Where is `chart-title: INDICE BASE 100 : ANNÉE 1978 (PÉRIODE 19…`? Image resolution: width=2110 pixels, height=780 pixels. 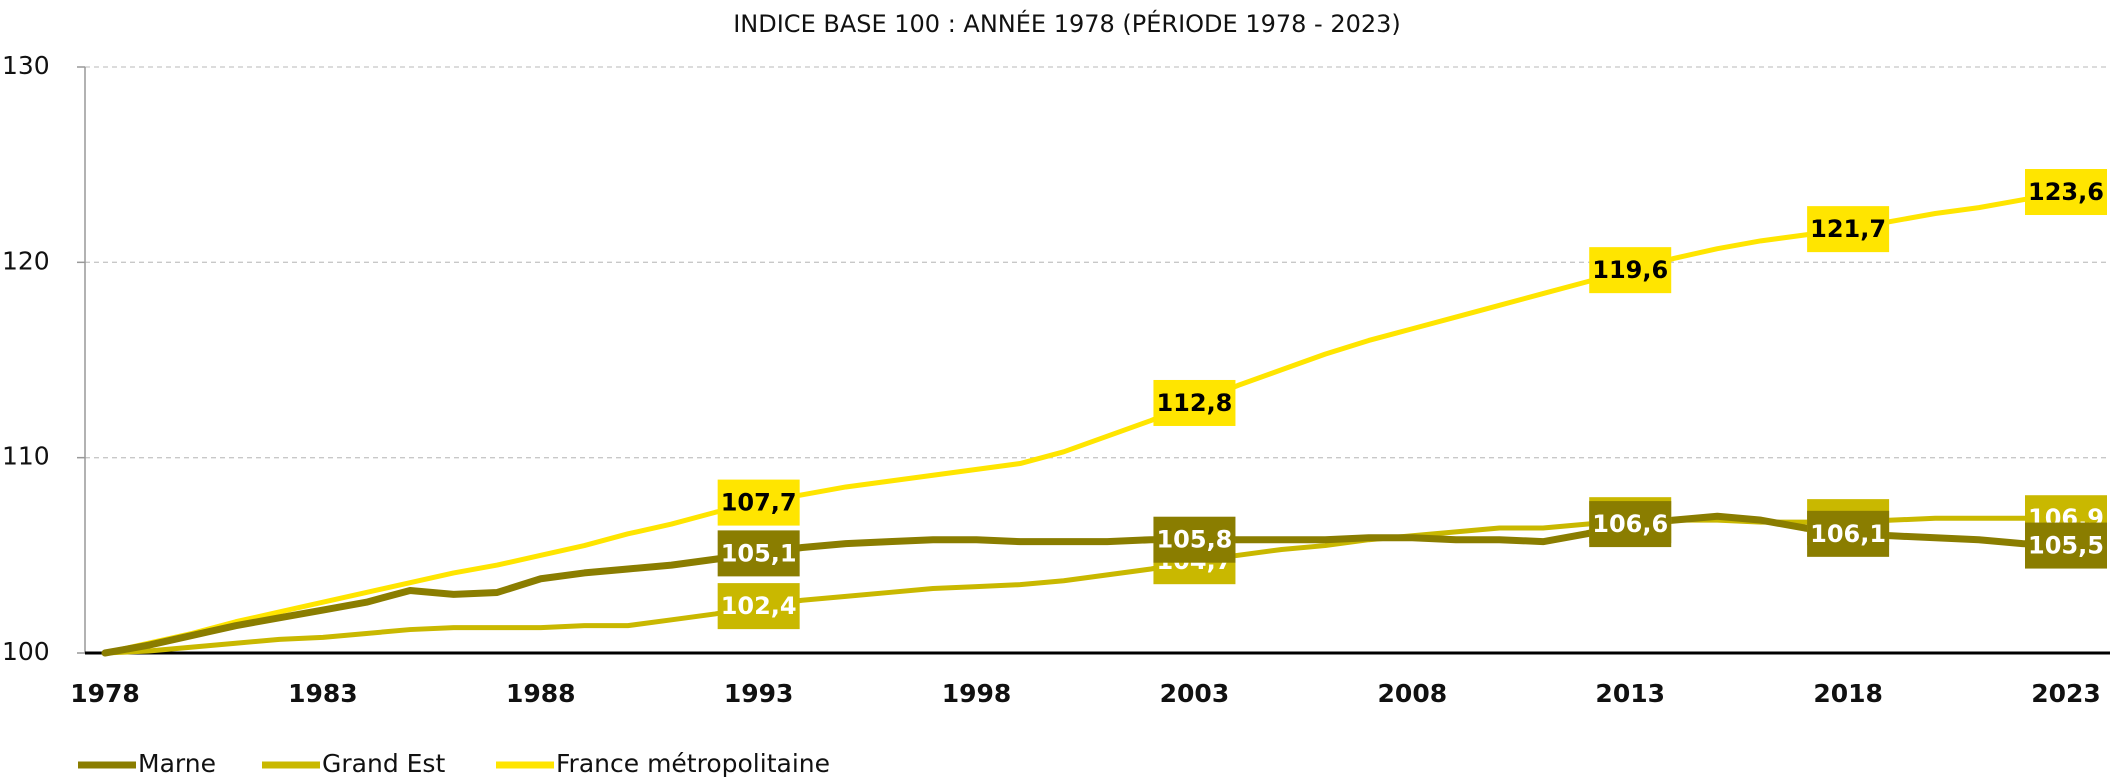 chart-title: INDICE BASE 100 : ANNÉE 1978 (PÉRIODE 19… is located at coordinates (1067, 23).